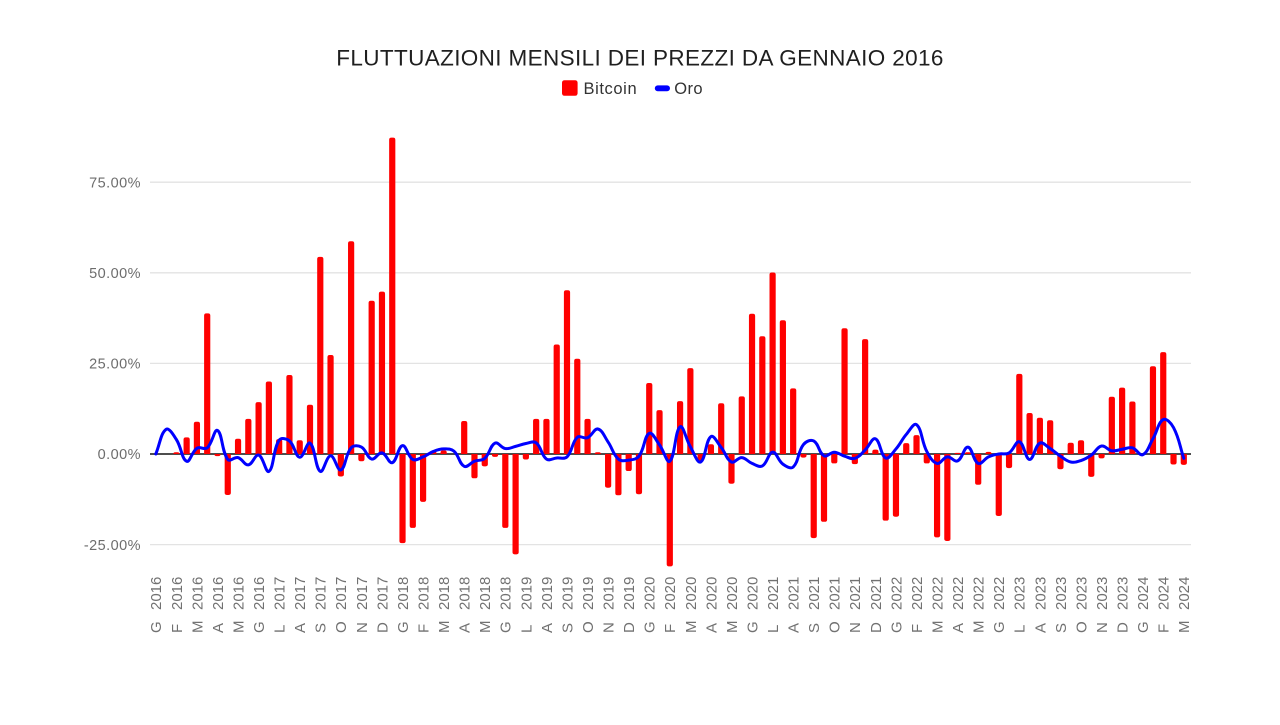  What do you see at coordinates (115, 183) in the screenshot?
I see `svg-text: 75.00%` at bounding box center [115, 183].